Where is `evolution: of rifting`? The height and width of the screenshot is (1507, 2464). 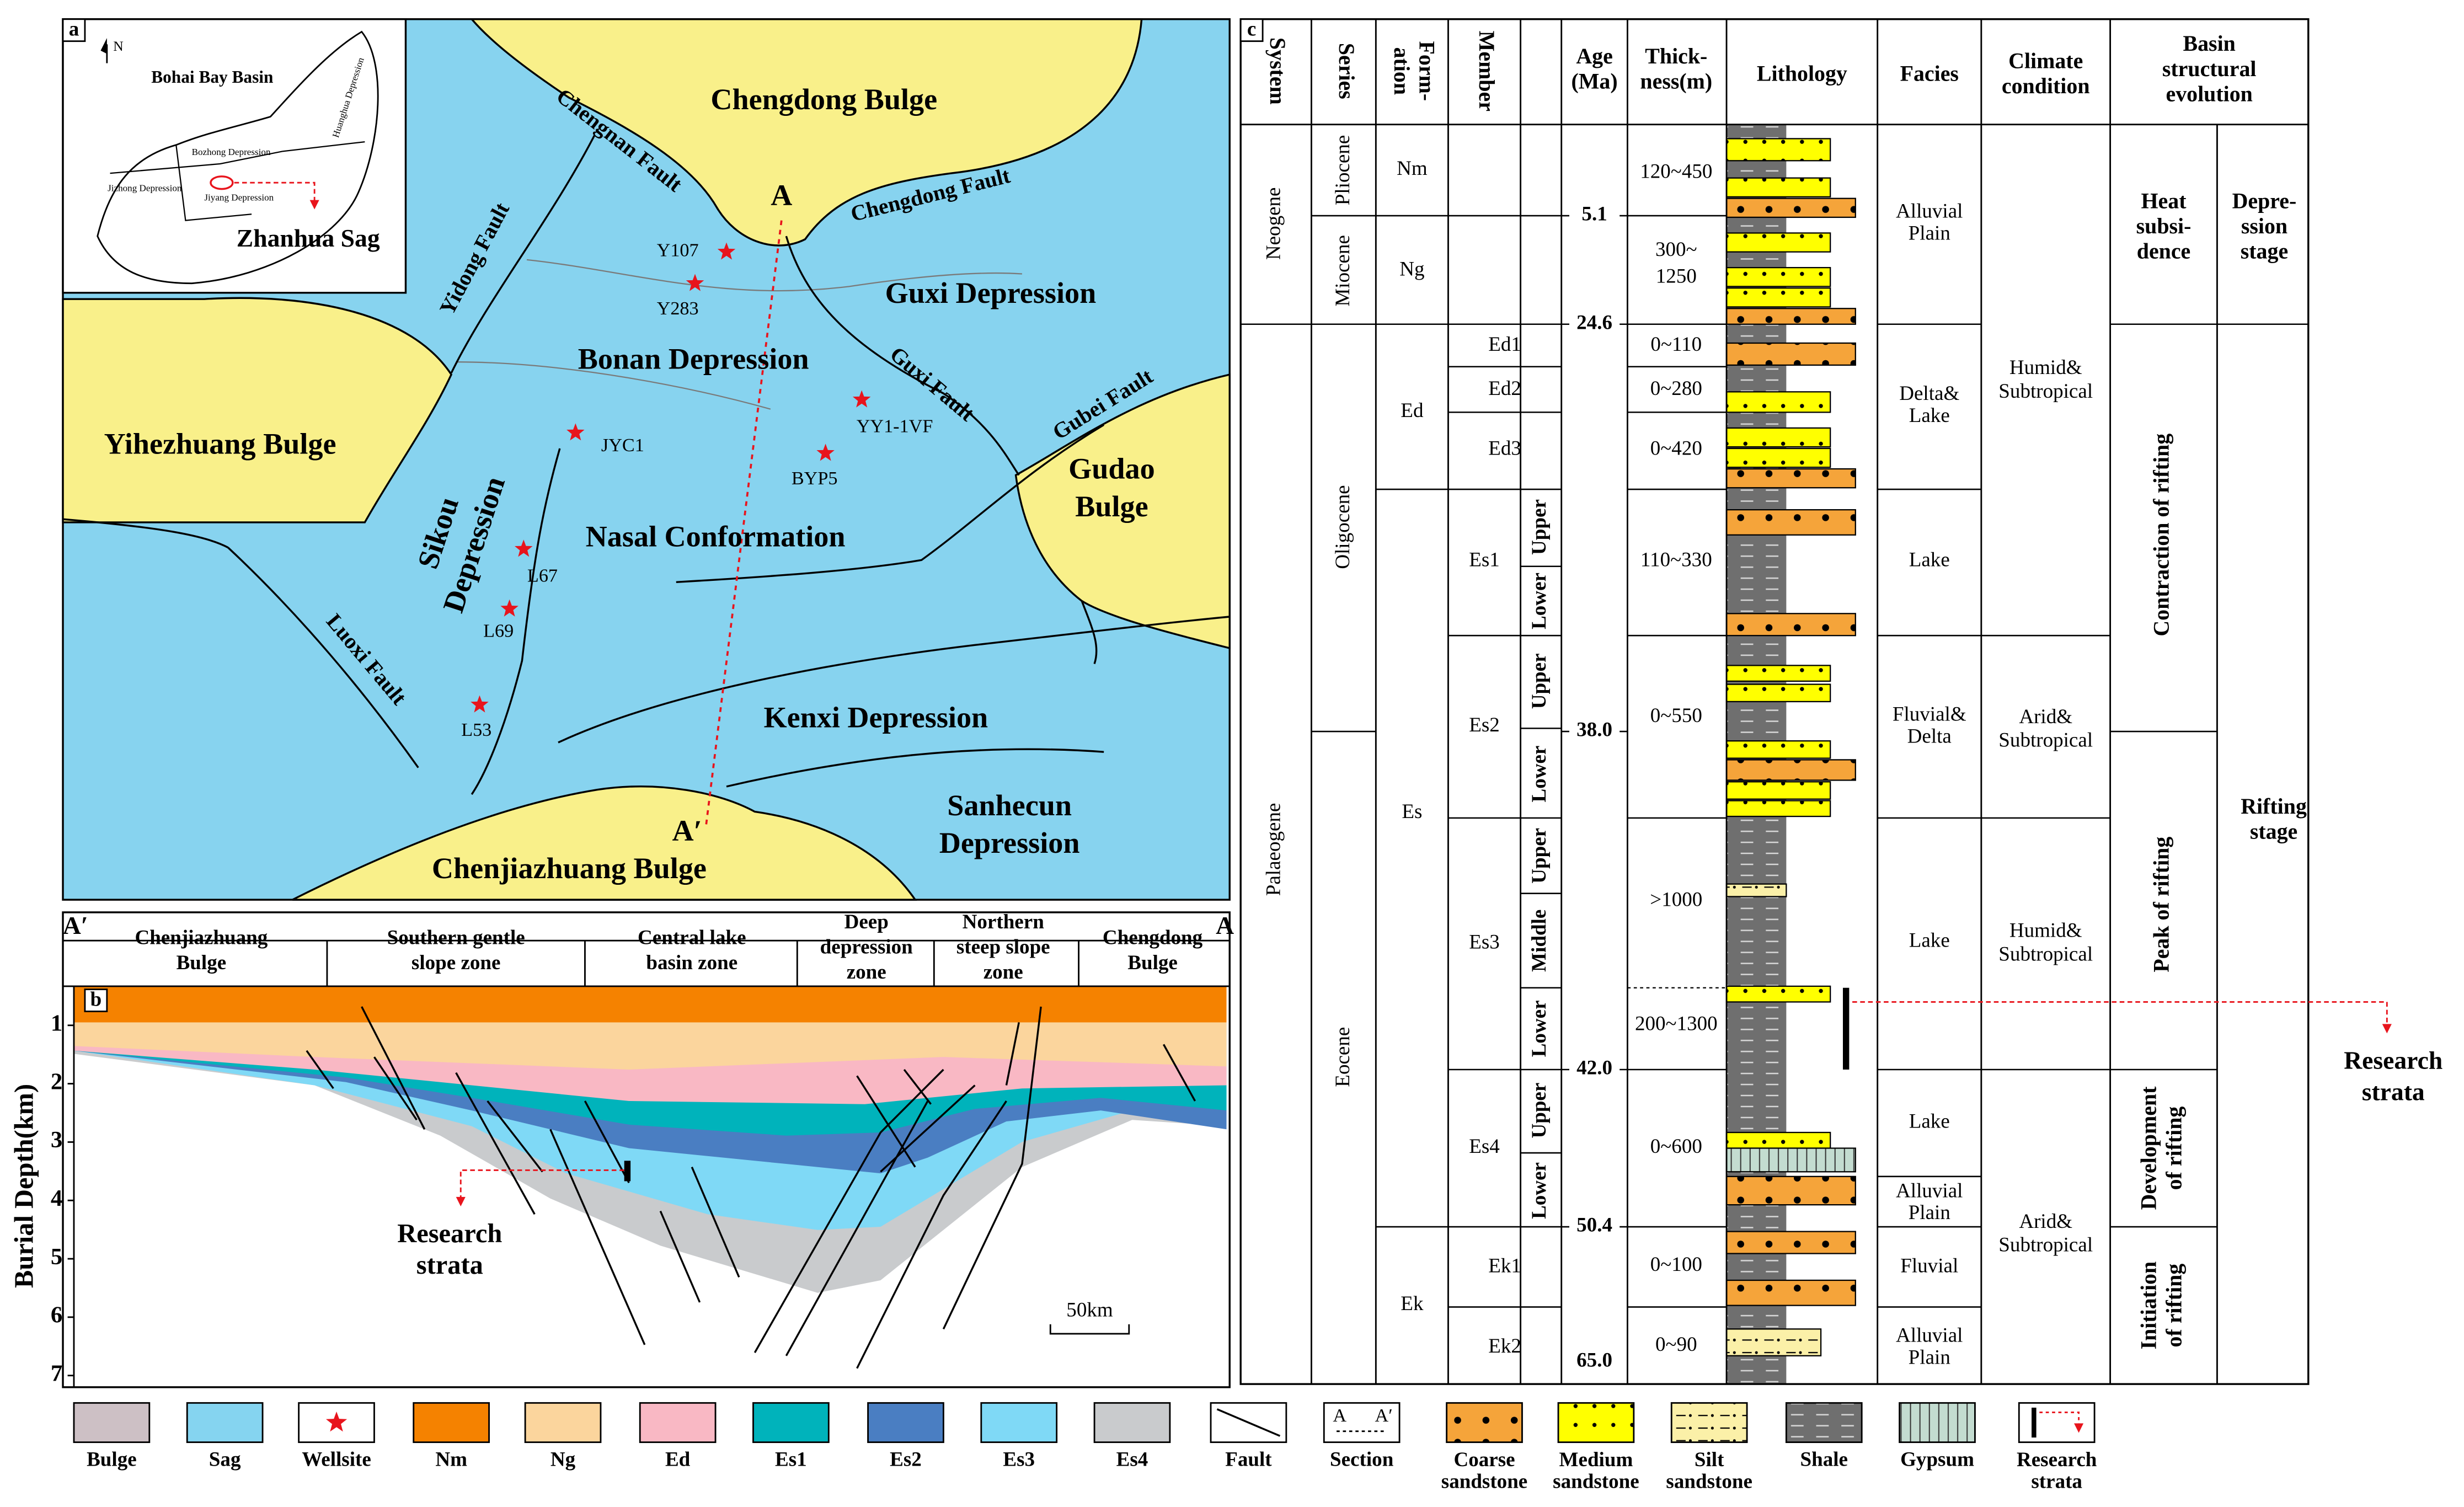
evolution: of rifting is located at coordinates (2173, 1306).